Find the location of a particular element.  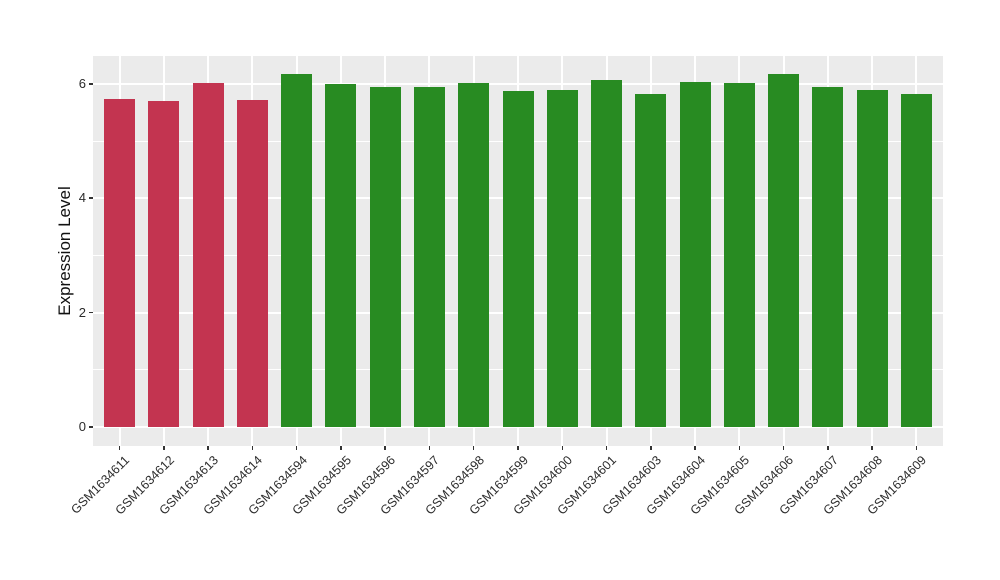

y-tick-label: 6 is located at coordinates (82, 83).